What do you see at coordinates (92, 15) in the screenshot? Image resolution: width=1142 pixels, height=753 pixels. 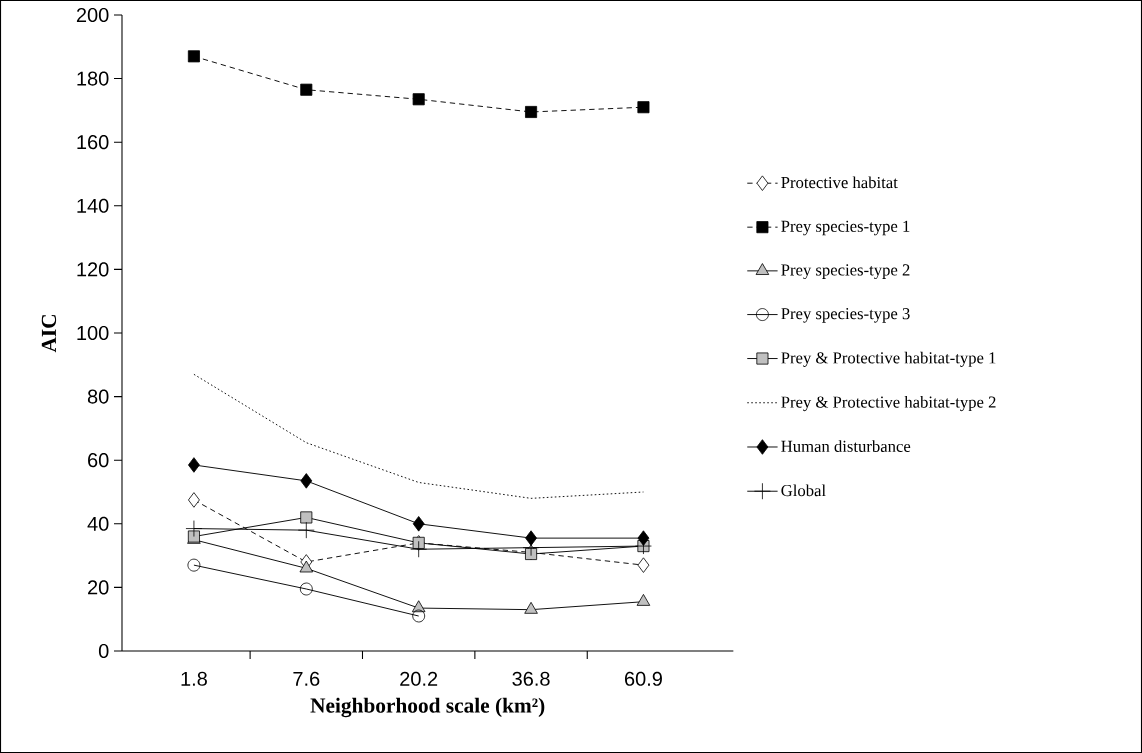 I see `y-tick-label: 200` at bounding box center [92, 15].